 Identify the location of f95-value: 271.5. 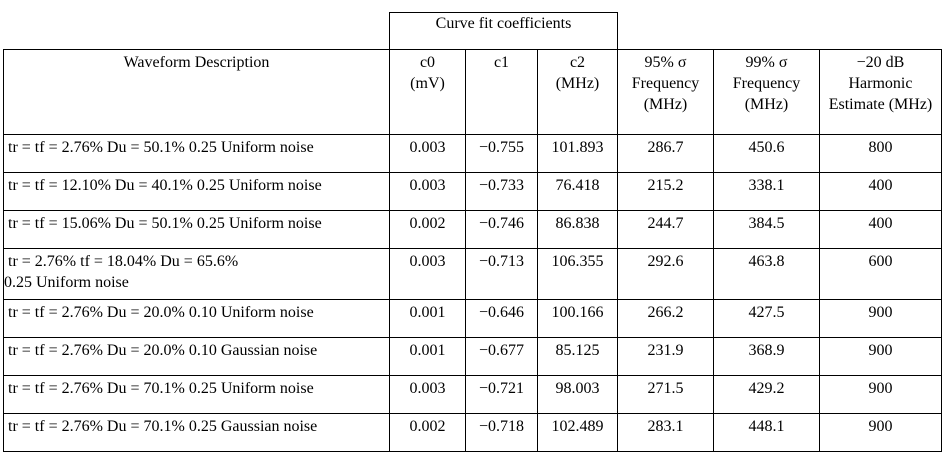
(665, 394).